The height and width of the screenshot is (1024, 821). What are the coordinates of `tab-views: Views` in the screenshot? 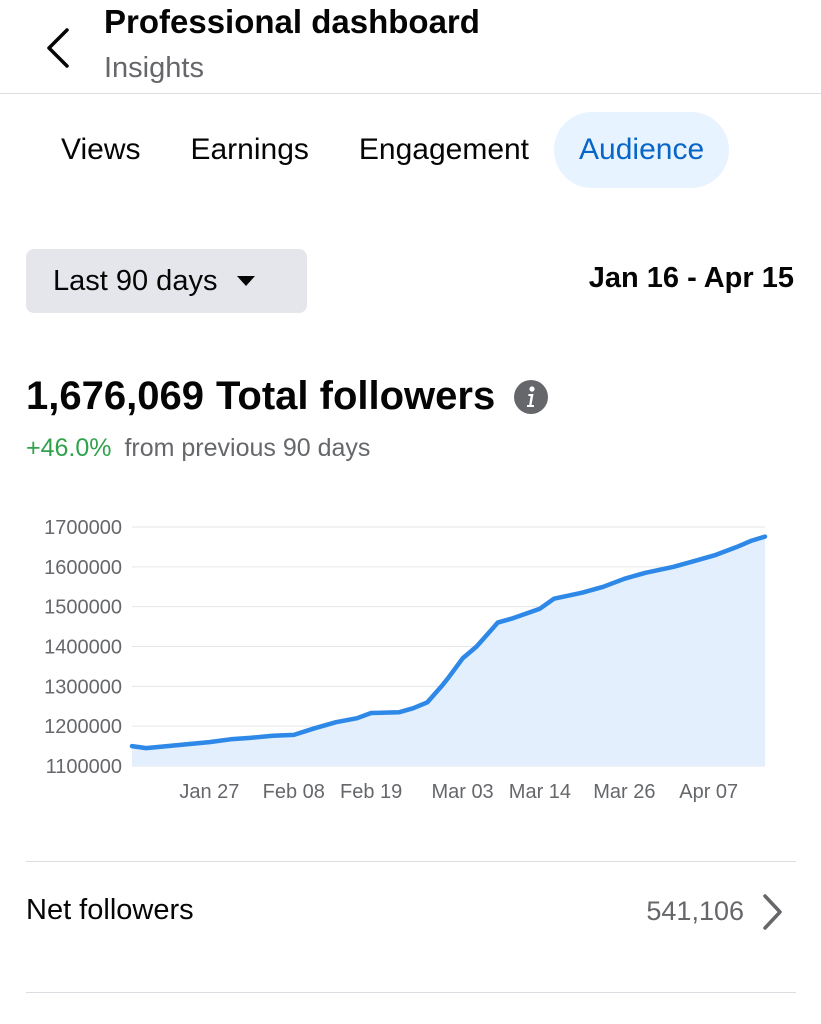 It's located at (101, 149).